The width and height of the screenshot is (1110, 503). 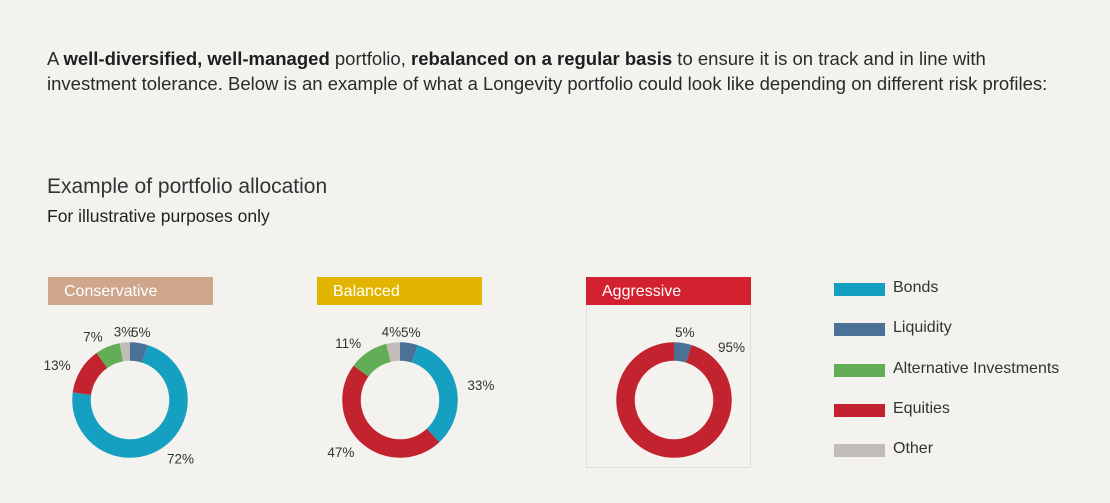 What do you see at coordinates (913, 449) in the screenshot?
I see `legend-label-other: Other` at bounding box center [913, 449].